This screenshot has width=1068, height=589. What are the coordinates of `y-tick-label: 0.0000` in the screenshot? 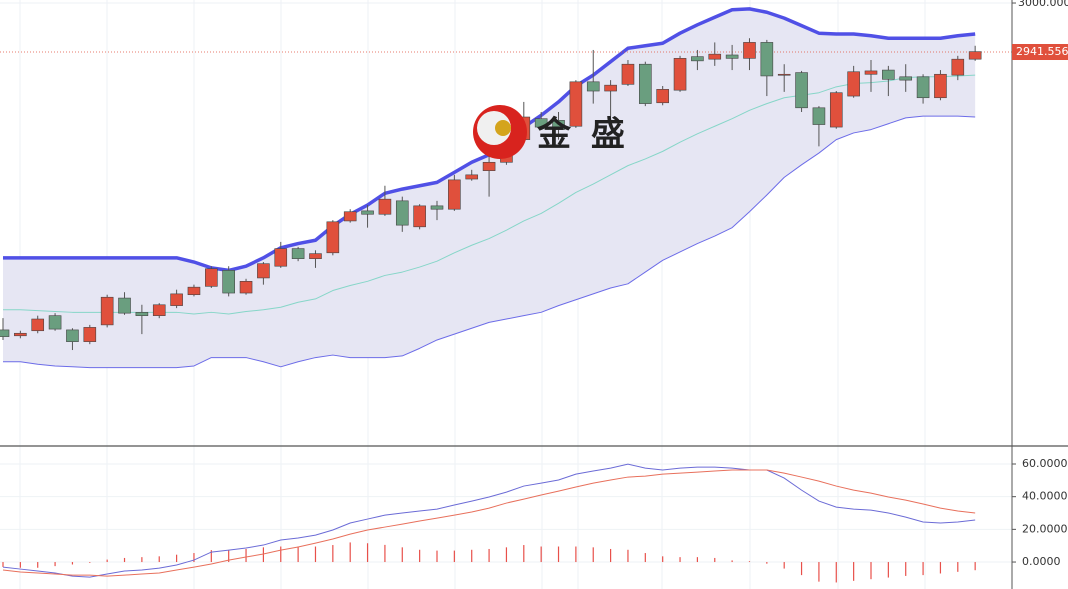 It's located at (1041, 561).